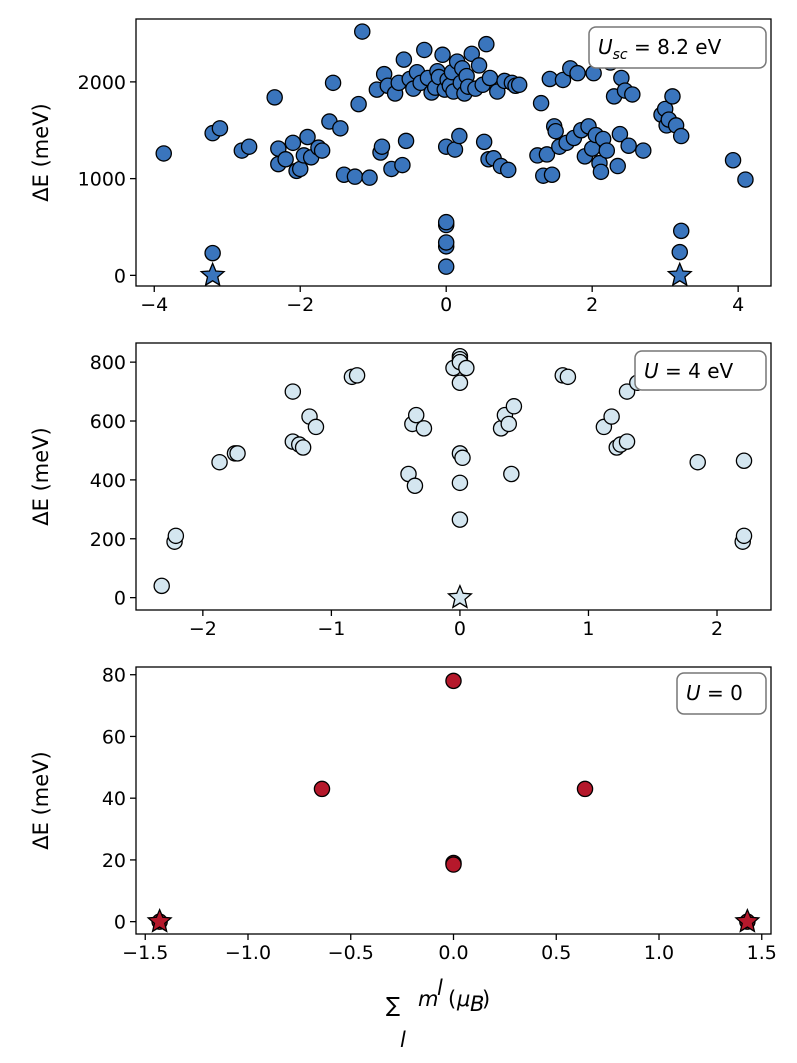  Describe the element at coordinates (438, 1014) in the screenshot. I see `x-axis-label: ∑ l m l ( μ B )` at that location.